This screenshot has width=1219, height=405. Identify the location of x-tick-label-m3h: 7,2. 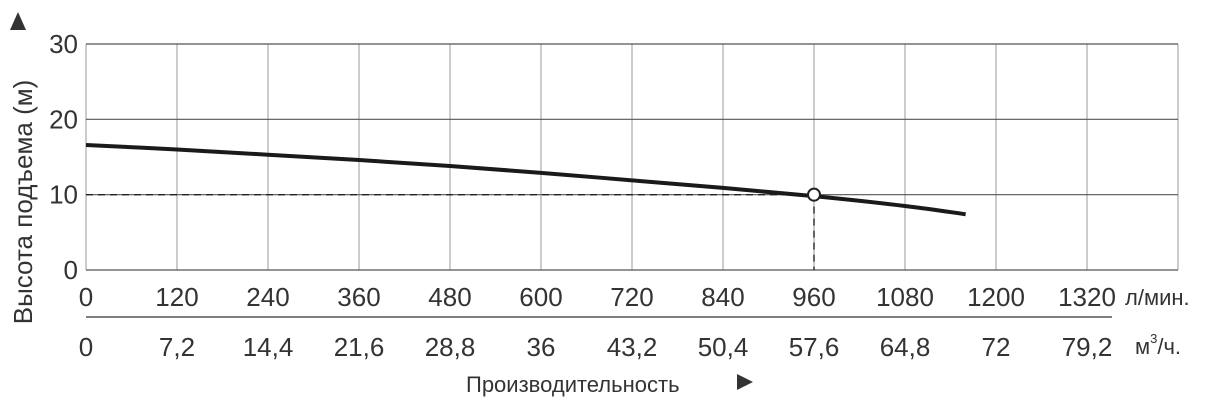
(177, 347).